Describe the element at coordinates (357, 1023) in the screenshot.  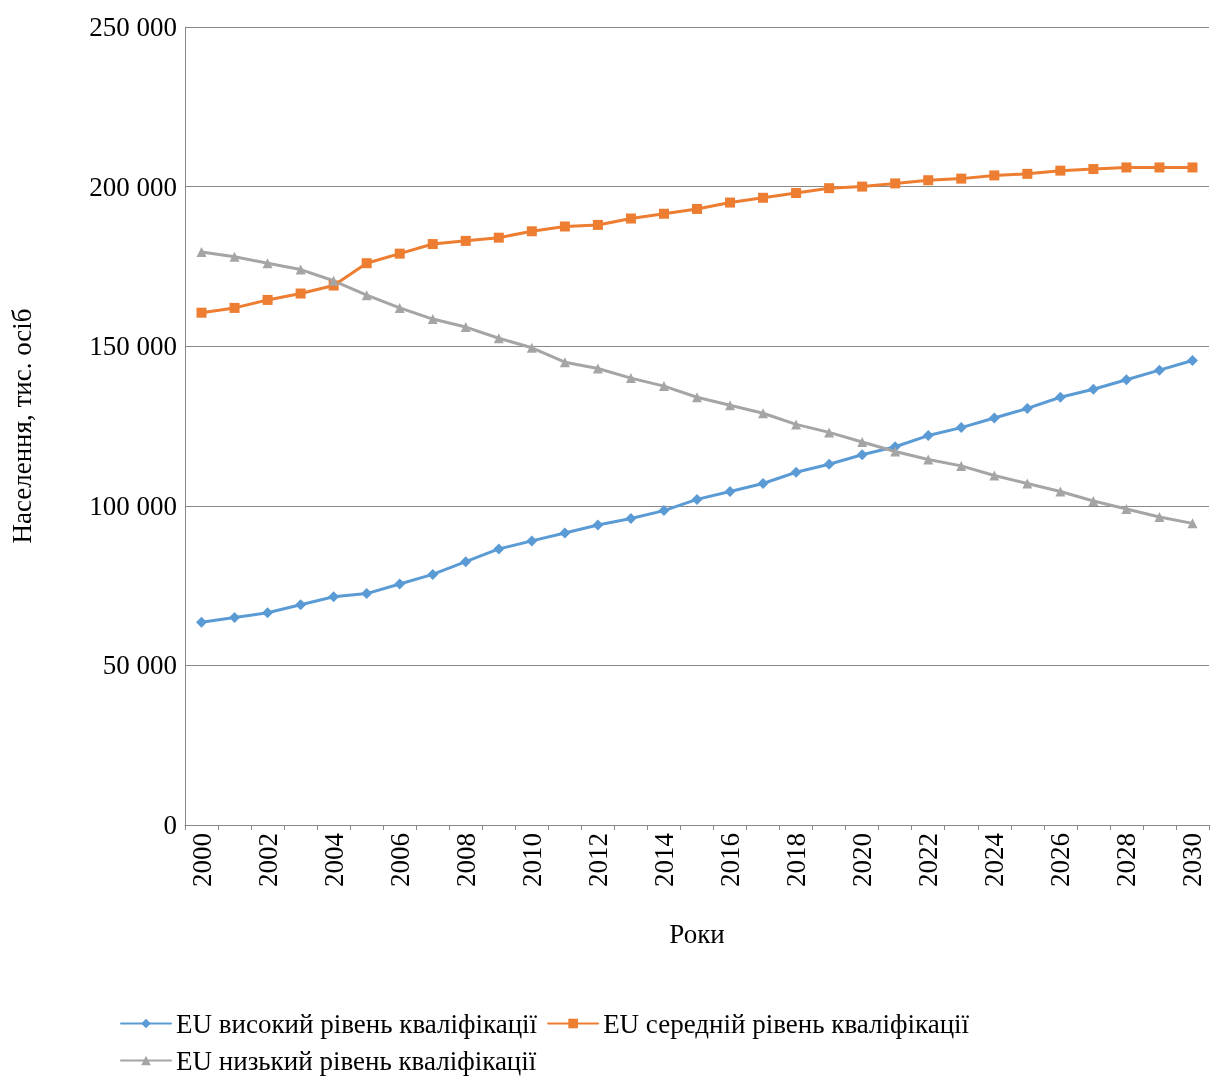
I see `legend-label: EU високий рівень кваліфікації` at that location.